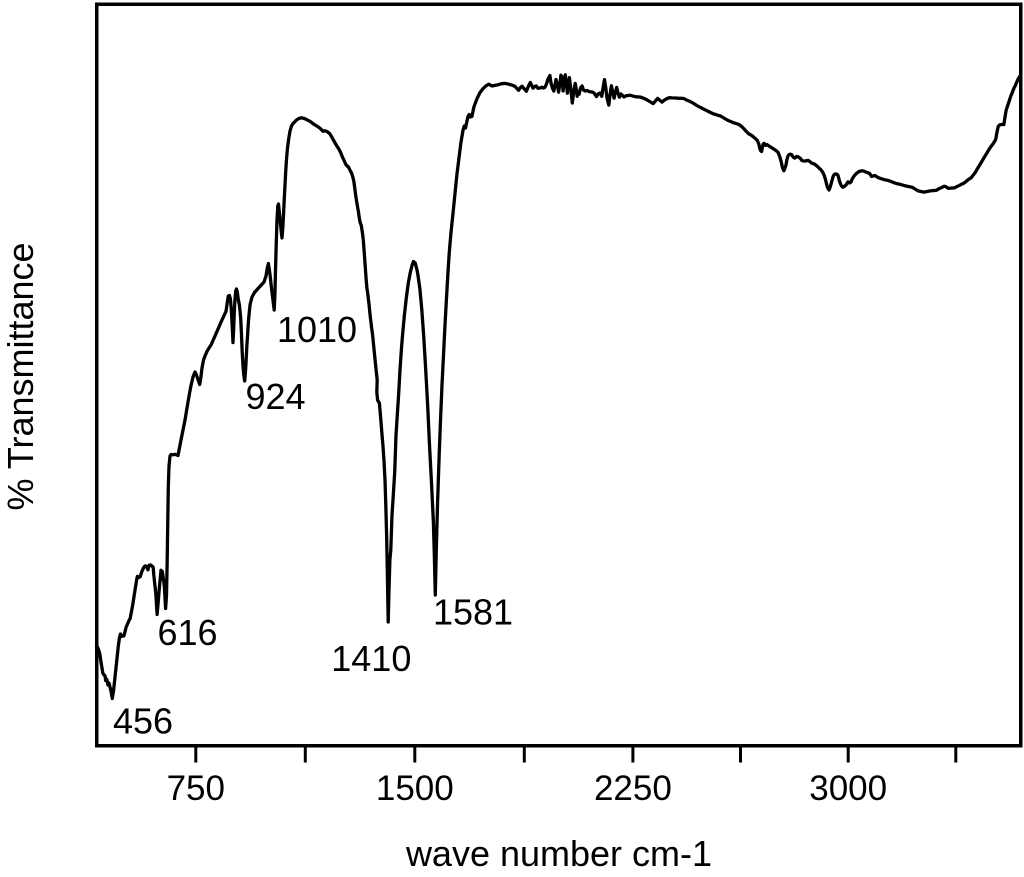  Describe the element at coordinates (143, 721) in the screenshot. I see `svg-text: 456` at that location.